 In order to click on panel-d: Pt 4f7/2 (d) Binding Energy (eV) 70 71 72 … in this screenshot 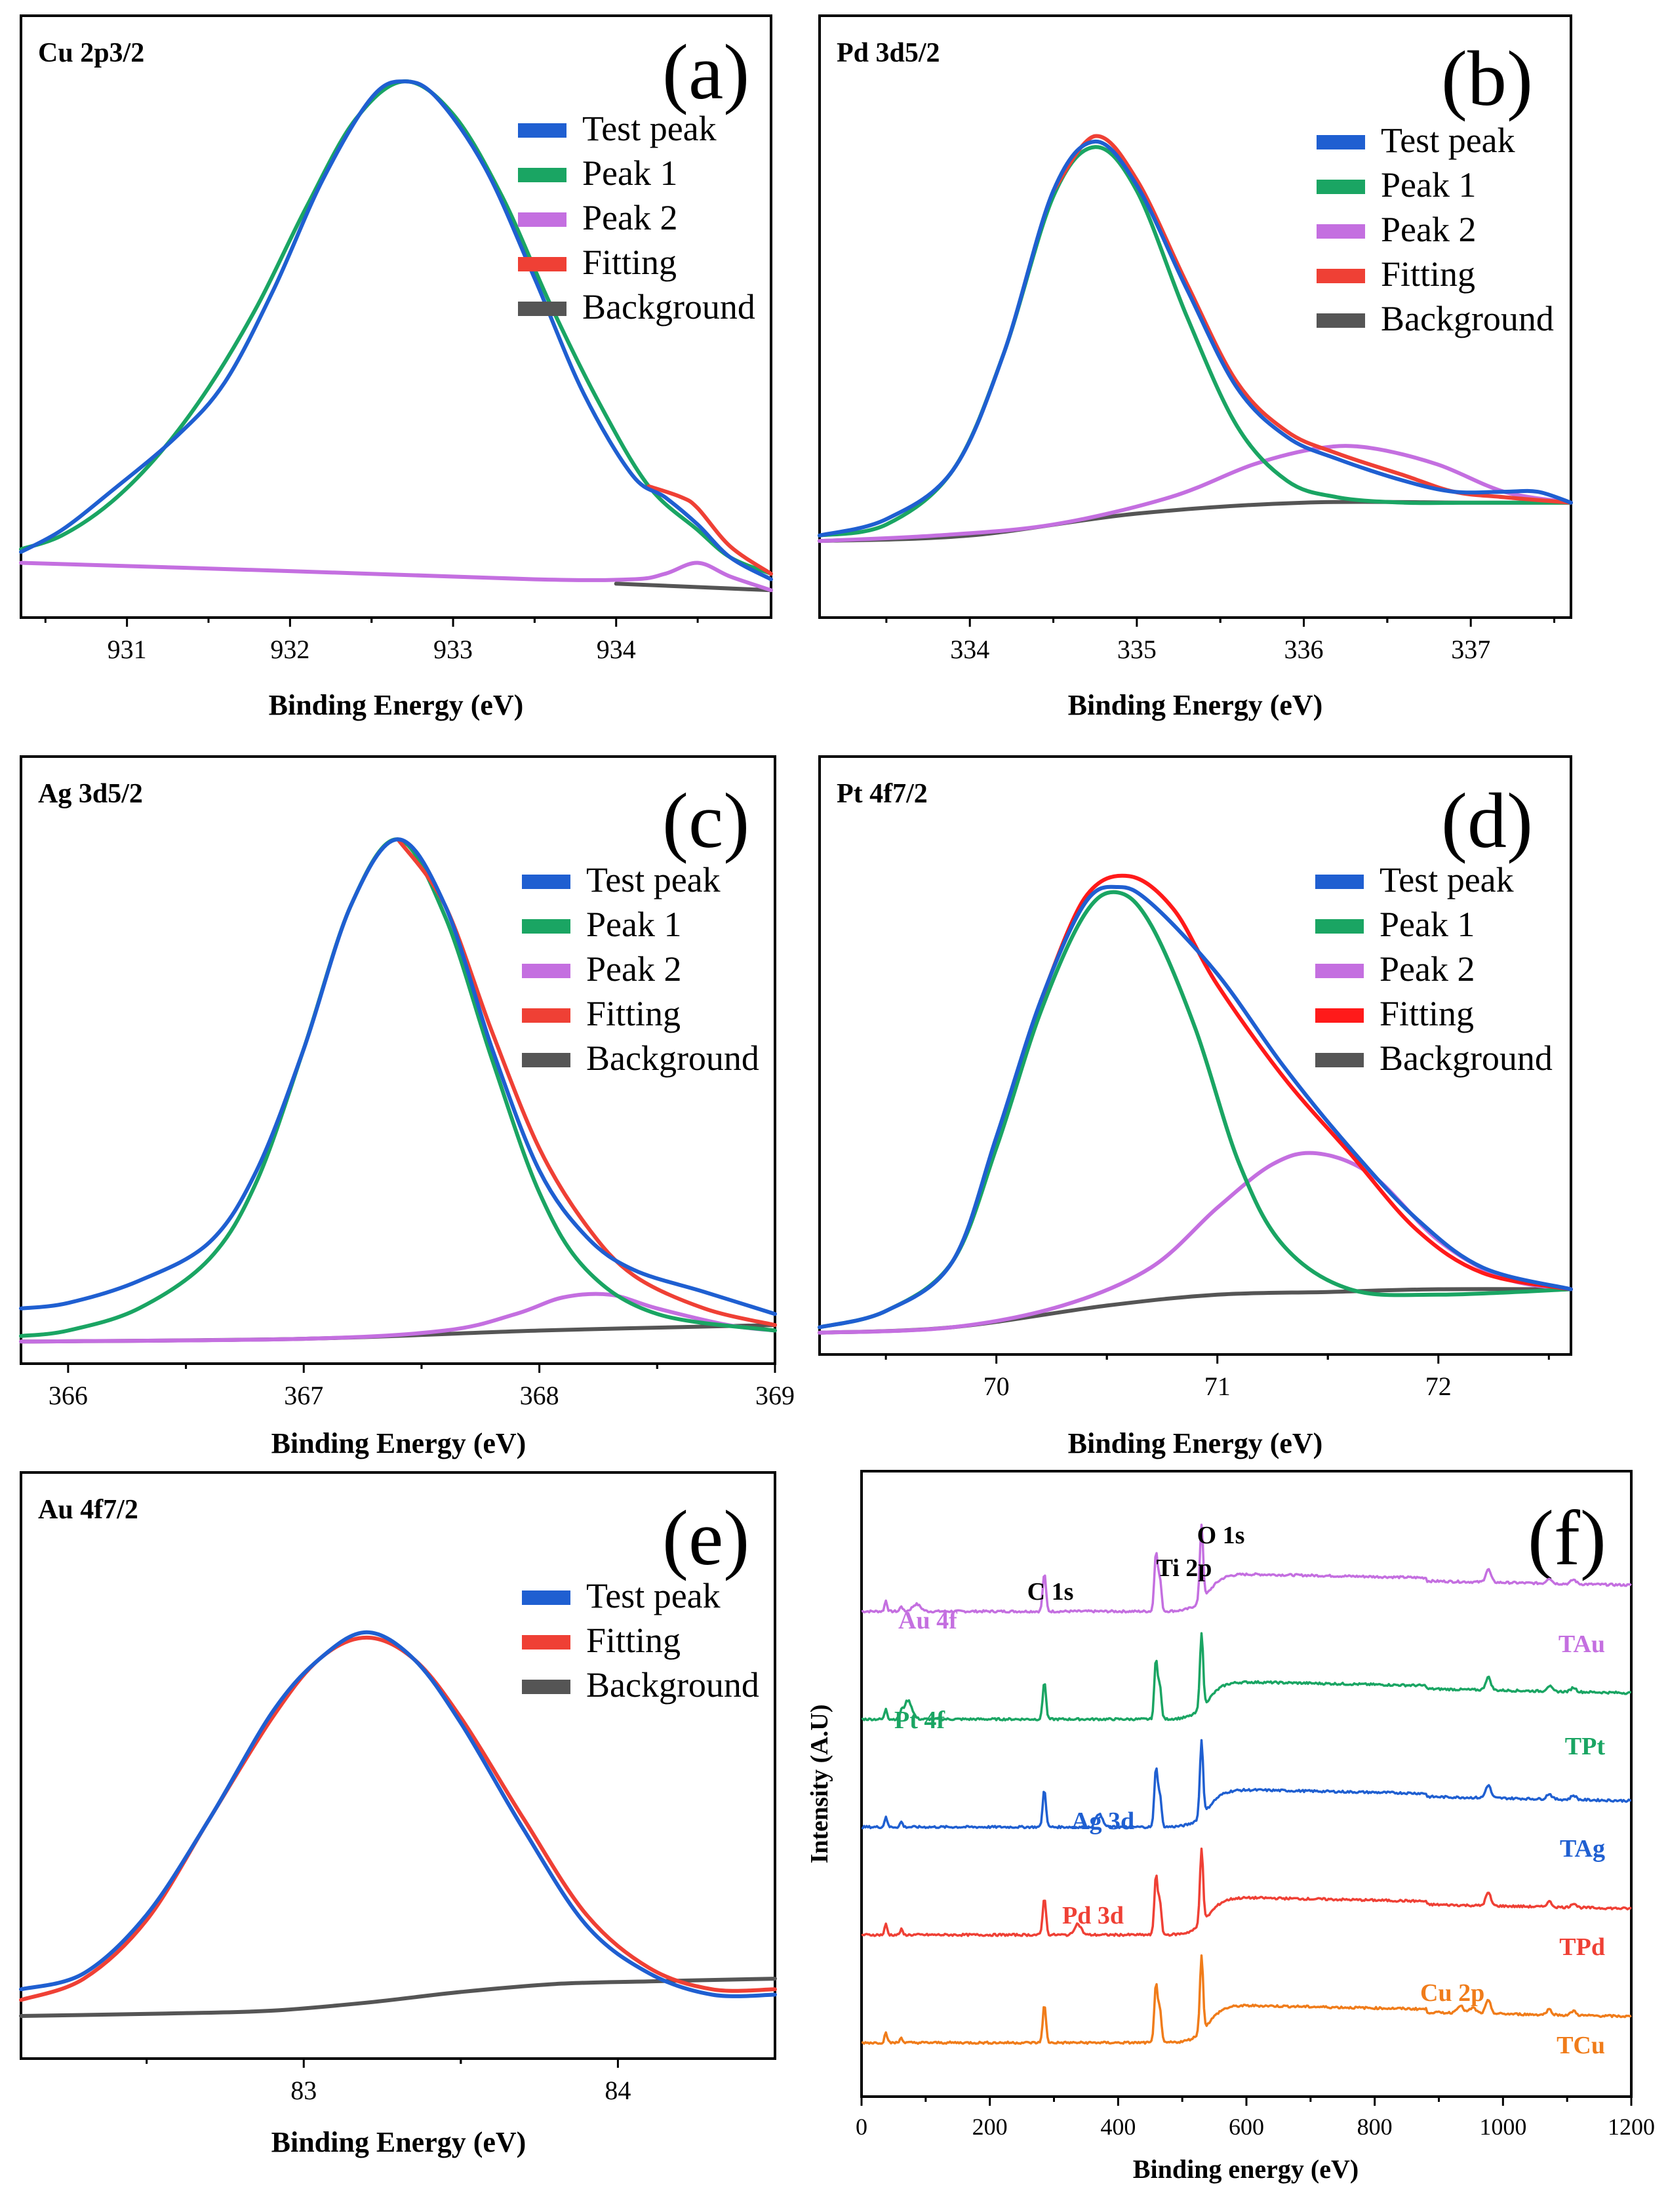, I will do `click(1195, 1107)`.